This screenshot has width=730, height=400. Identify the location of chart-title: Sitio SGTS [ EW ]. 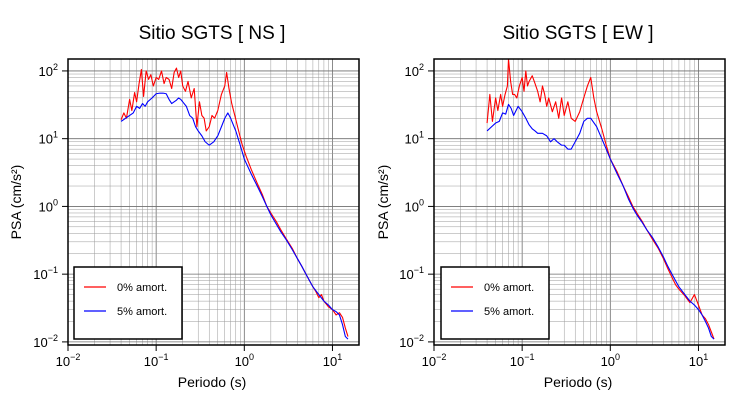
(578, 33).